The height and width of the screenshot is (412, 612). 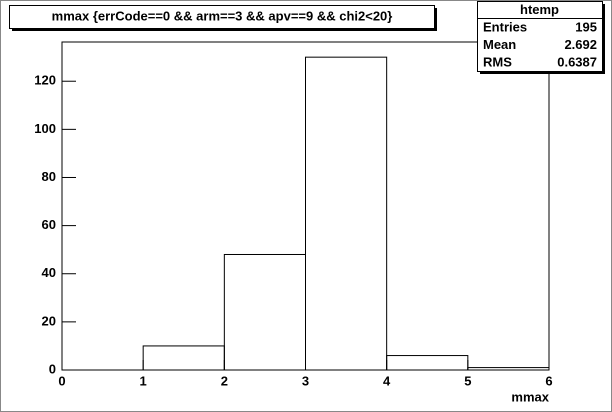 What do you see at coordinates (467, 380) in the screenshot?
I see `x-tick-label: 5` at bounding box center [467, 380].